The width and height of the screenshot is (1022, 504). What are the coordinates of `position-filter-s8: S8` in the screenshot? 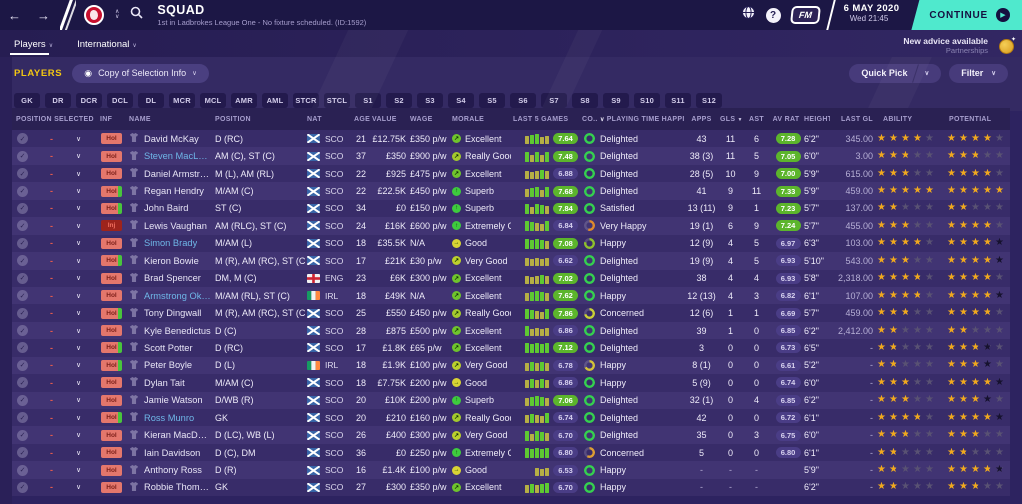 It's located at (585, 100).